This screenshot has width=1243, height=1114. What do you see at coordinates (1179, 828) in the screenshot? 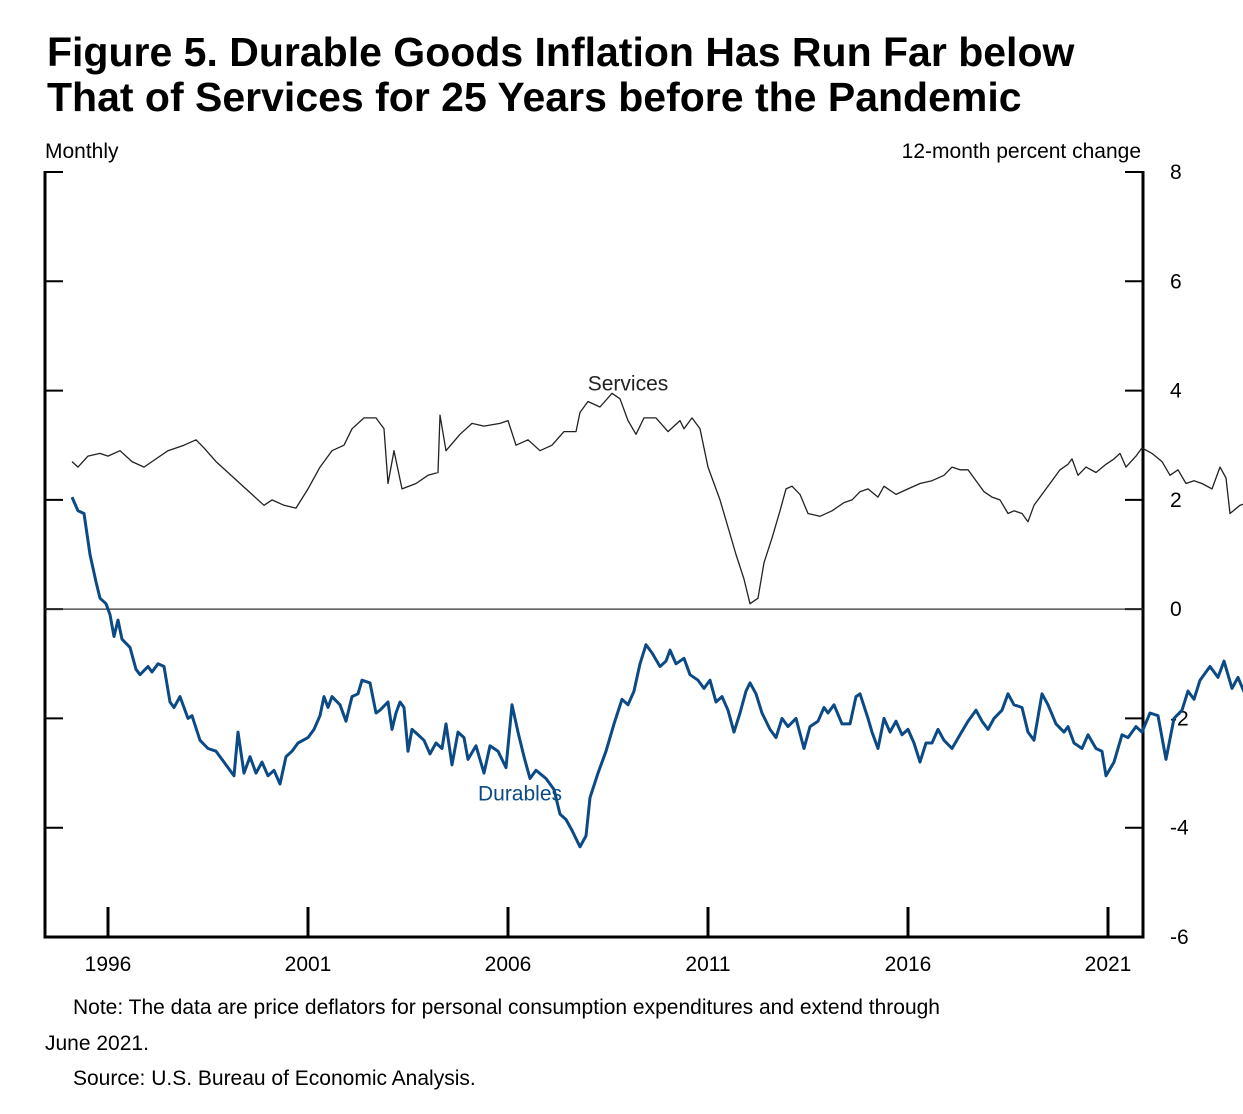
I see `y-tick-label: -4` at bounding box center [1179, 828].